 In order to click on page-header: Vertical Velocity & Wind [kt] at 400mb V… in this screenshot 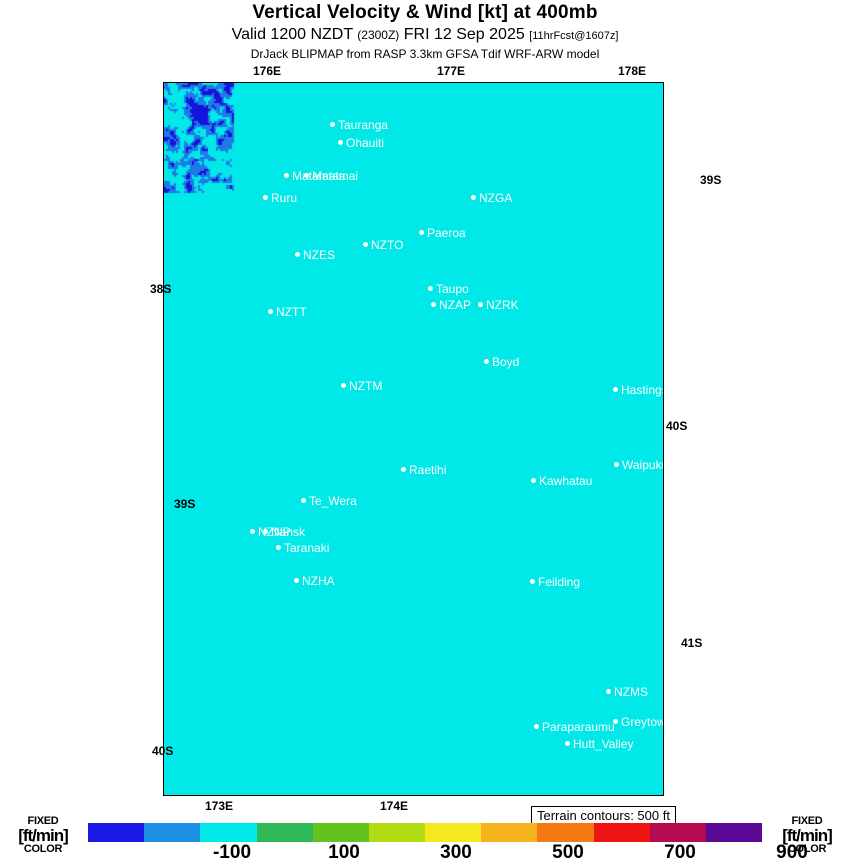, I will do `click(425, 30)`.